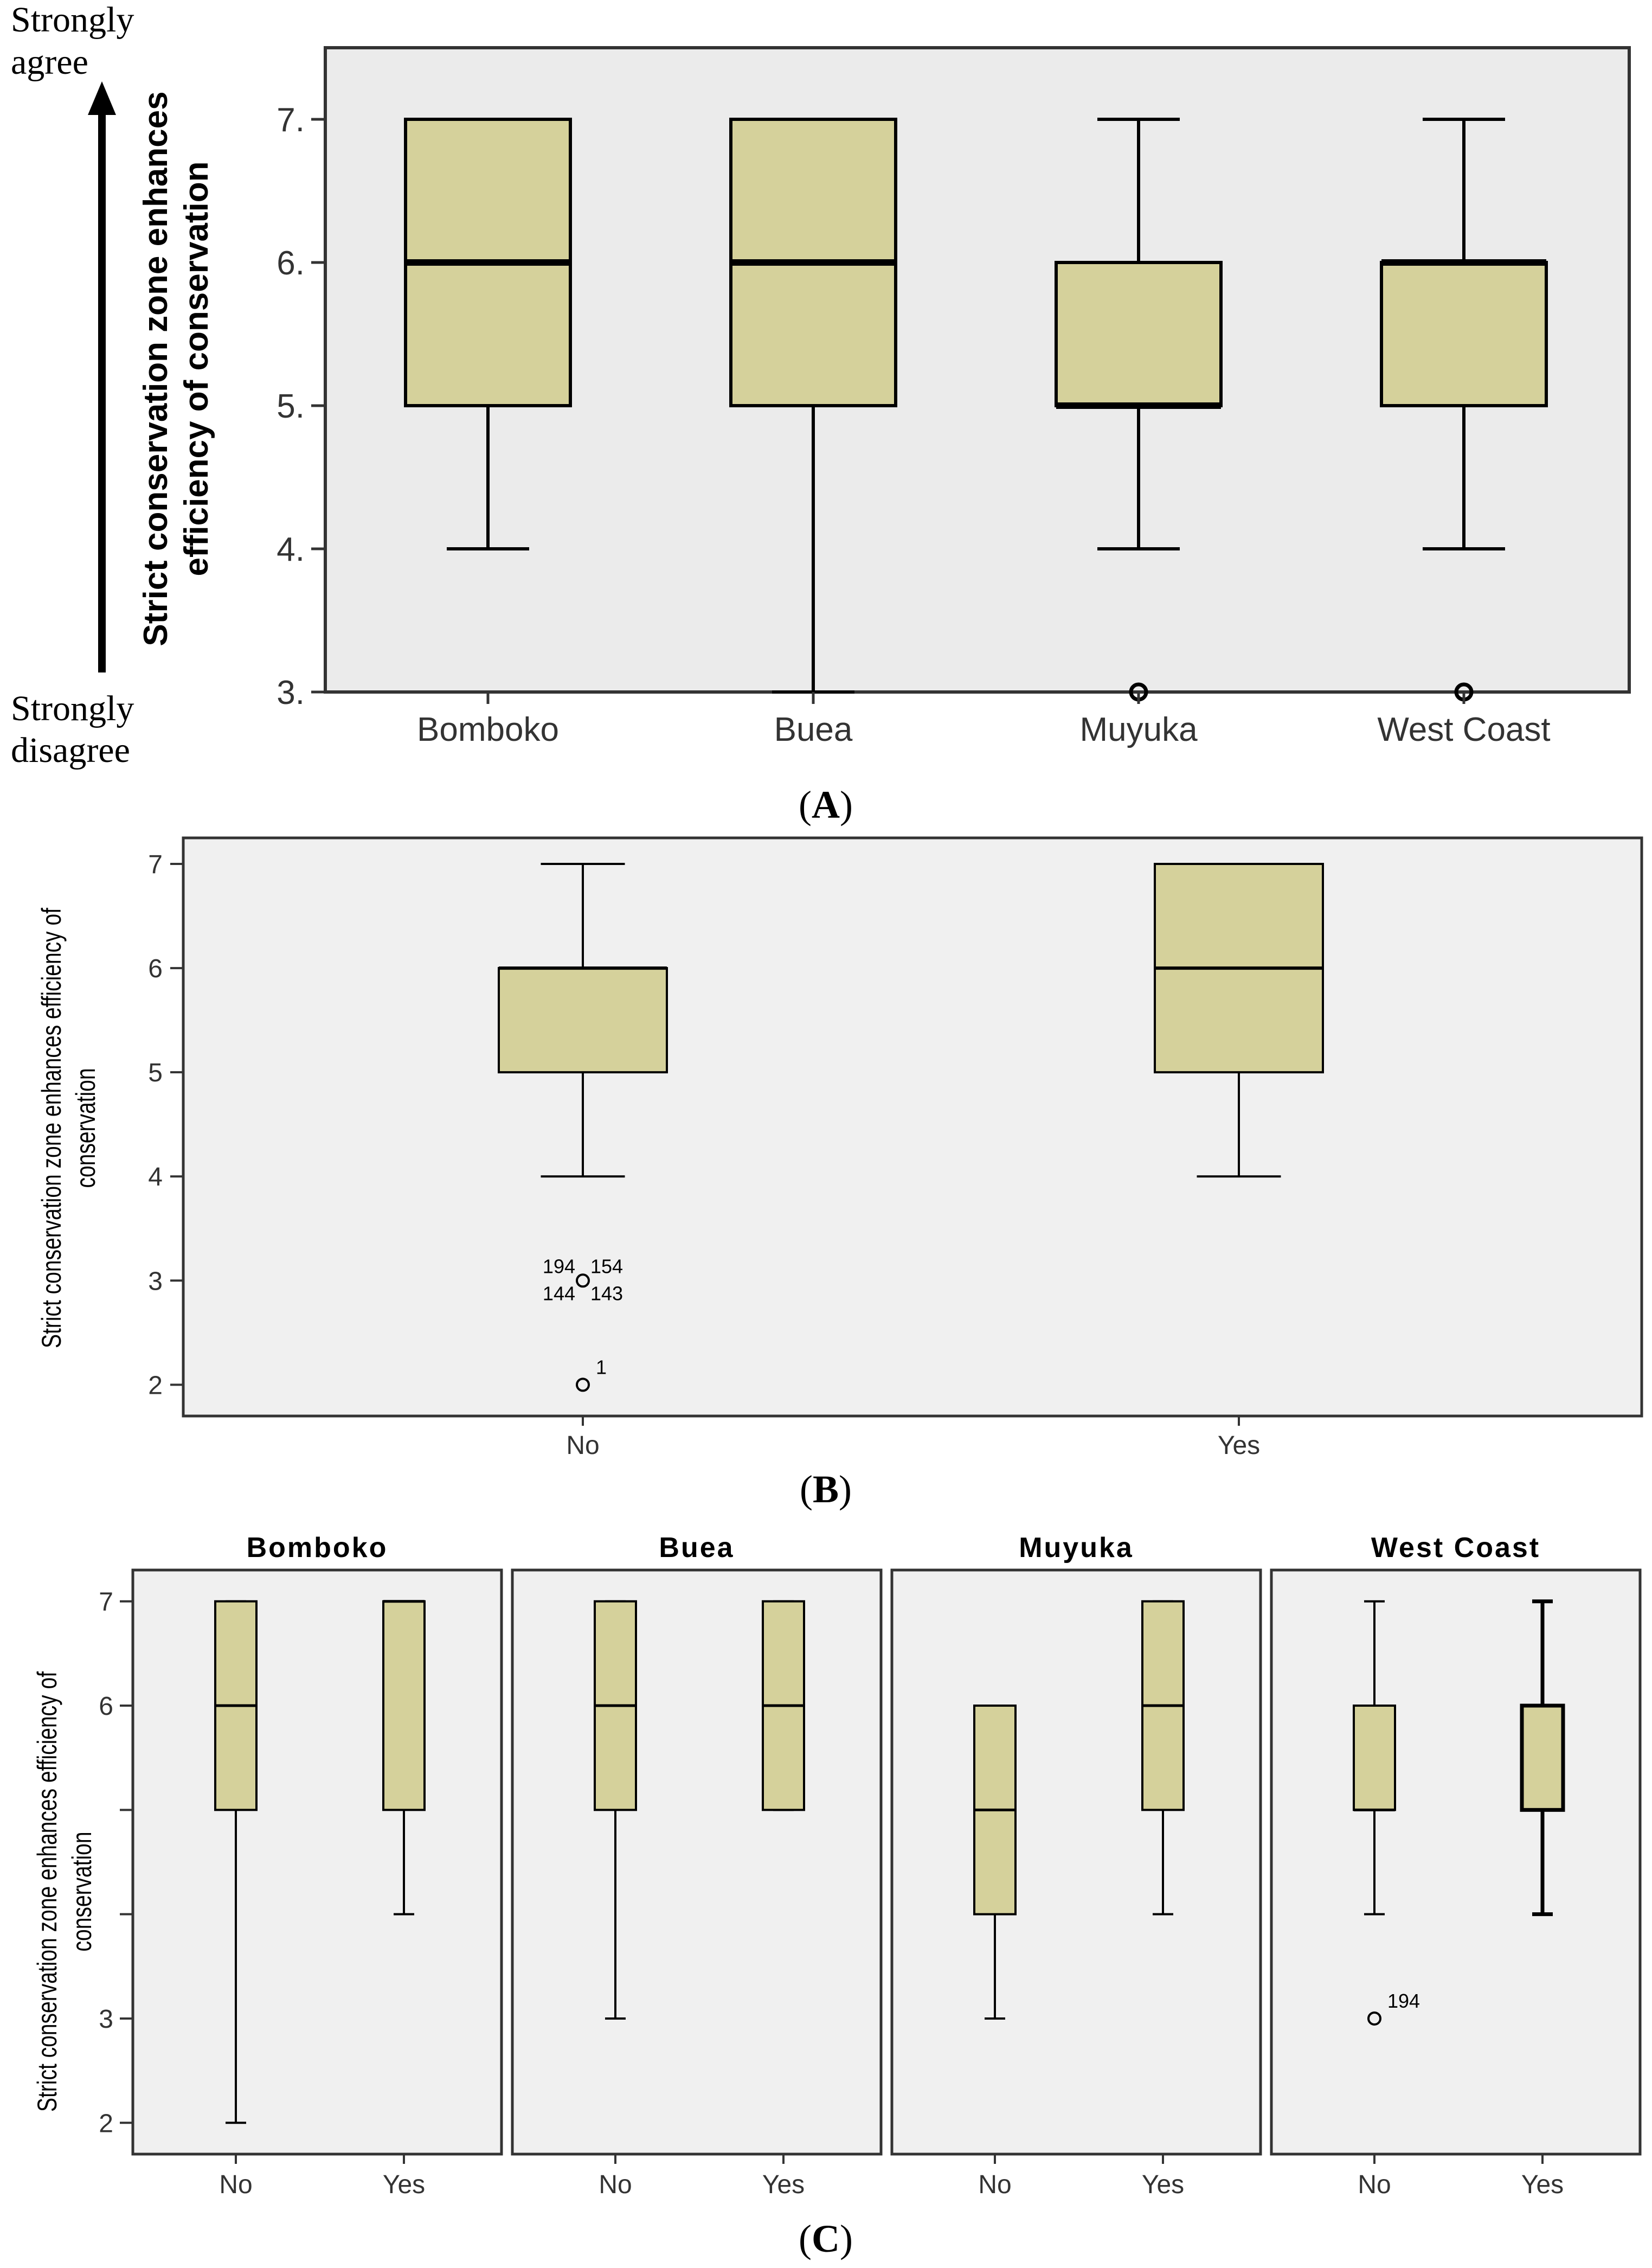 The width and height of the screenshot is (1652, 2268). Describe the element at coordinates (291, 693) in the screenshot. I see `y-tick-label-a: 3.` at that location.